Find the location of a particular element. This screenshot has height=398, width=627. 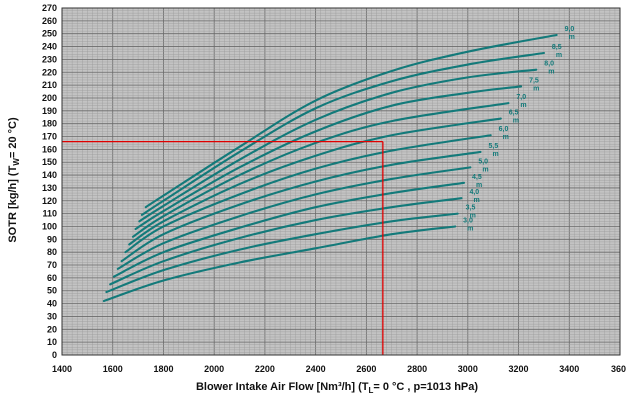

y-tick-label: 150 is located at coordinates (49, 162).